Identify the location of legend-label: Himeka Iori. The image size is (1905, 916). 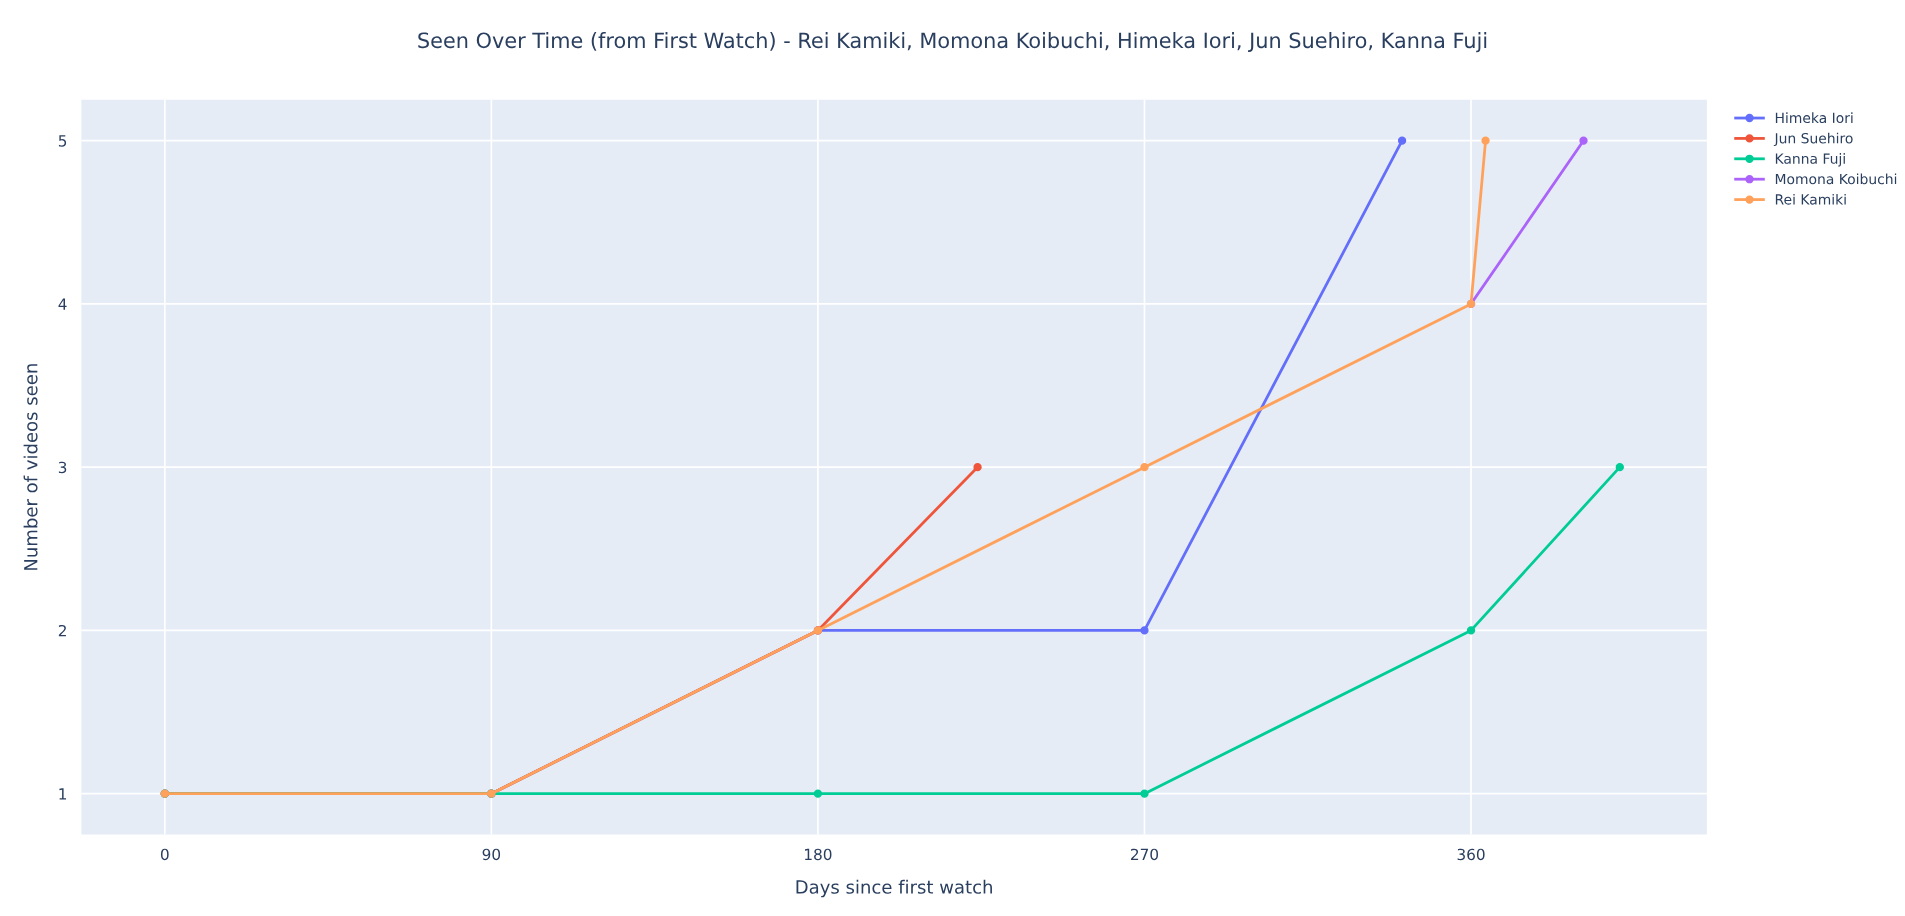
(1814, 118).